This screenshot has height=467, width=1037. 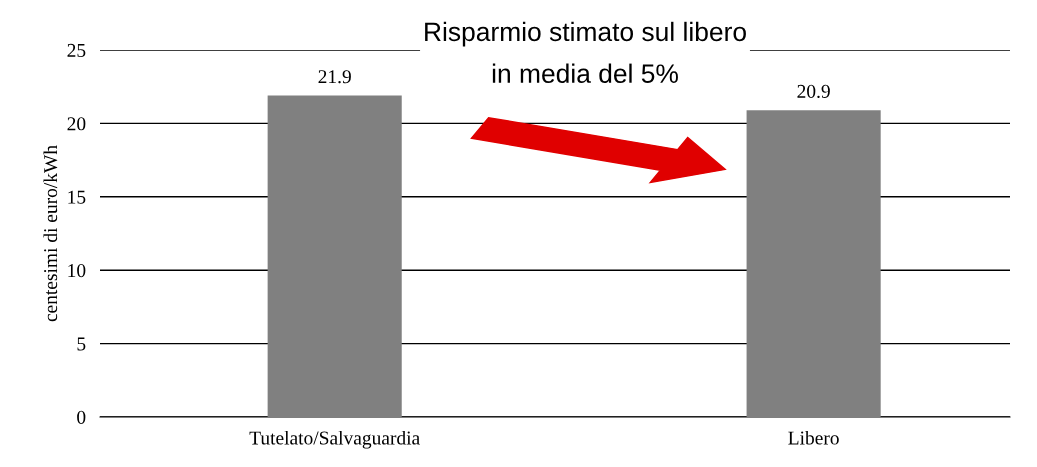 What do you see at coordinates (77, 197) in the screenshot?
I see `y-tick-label: 15` at bounding box center [77, 197].